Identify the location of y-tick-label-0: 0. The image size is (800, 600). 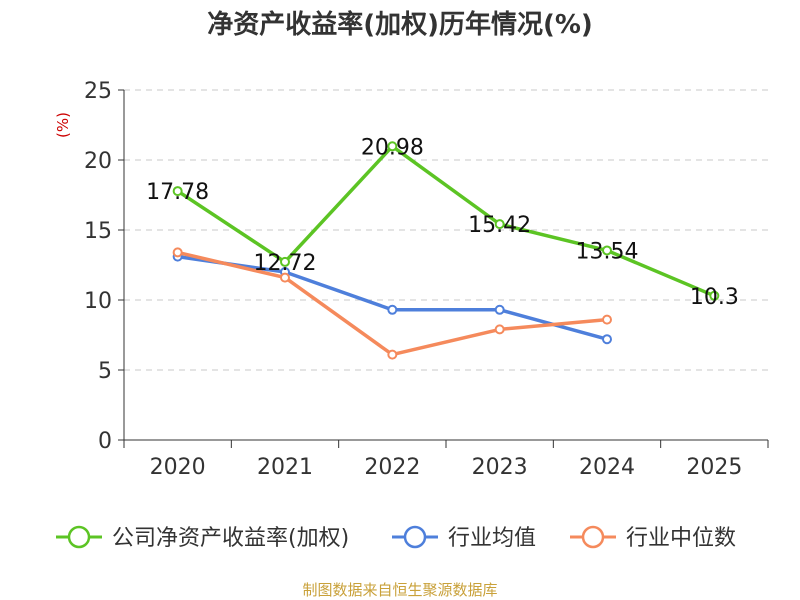
(105, 441).